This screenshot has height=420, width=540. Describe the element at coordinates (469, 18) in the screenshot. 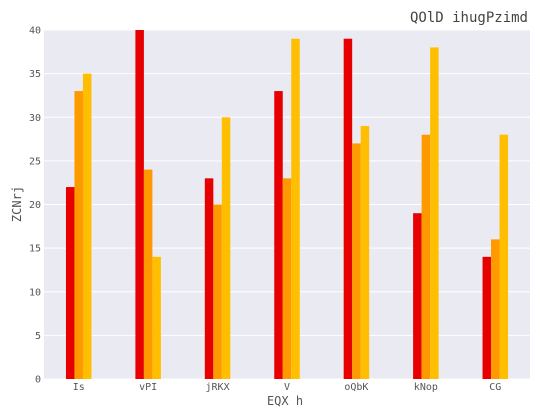

I see `chart-title: QOlD ihugPzimd` at that location.